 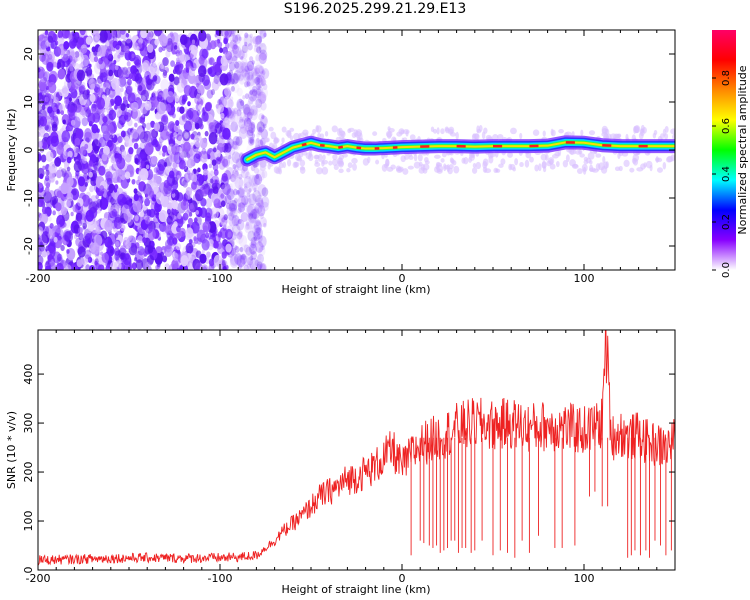 What do you see at coordinates (28, 150) in the screenshot?
I see `spectrogram-y-tick-label: 0` at bounding box center [28, 150].